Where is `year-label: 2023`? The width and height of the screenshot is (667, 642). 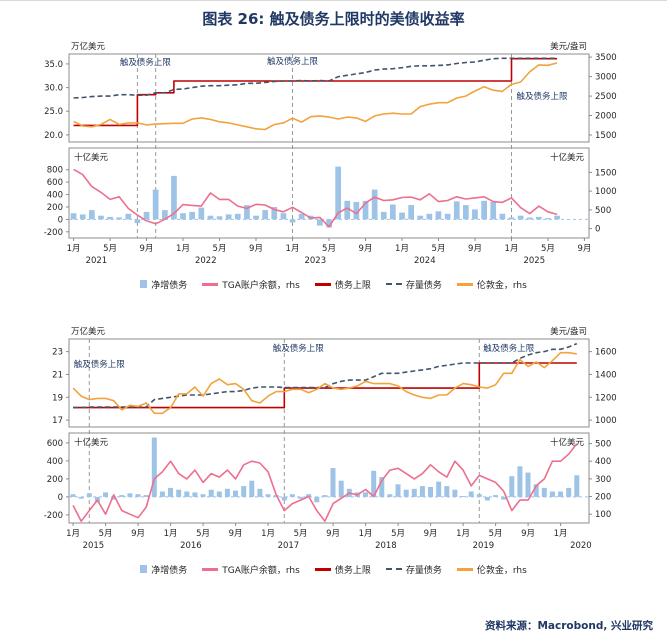
year-label: 2023 is located at coordinates (315, 261).